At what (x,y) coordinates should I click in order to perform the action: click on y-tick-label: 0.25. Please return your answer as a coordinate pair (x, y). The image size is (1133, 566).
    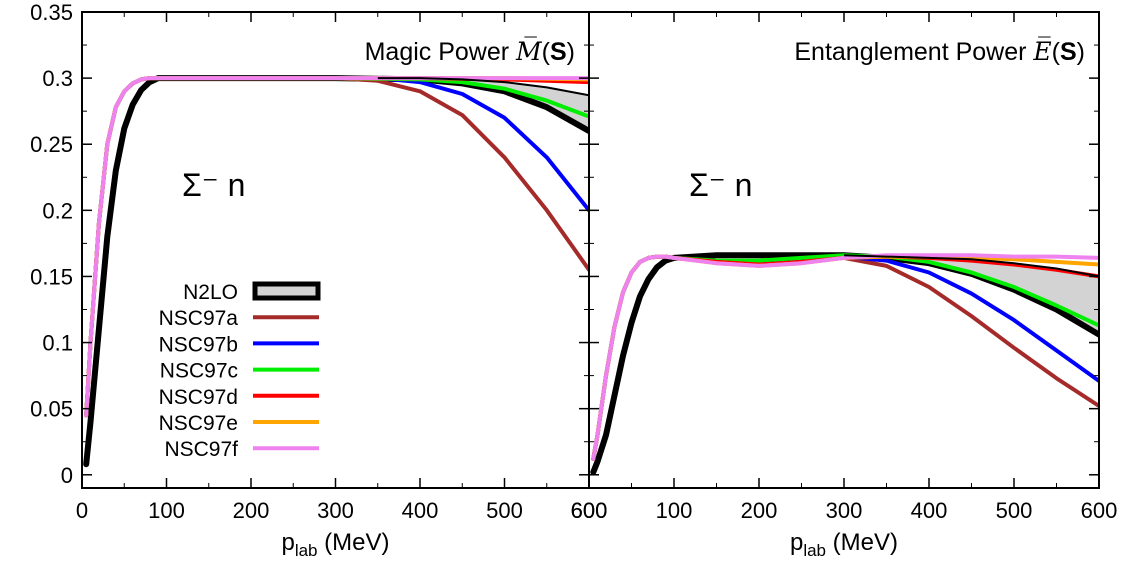
    Looking at the image, I should click on (51, 144).